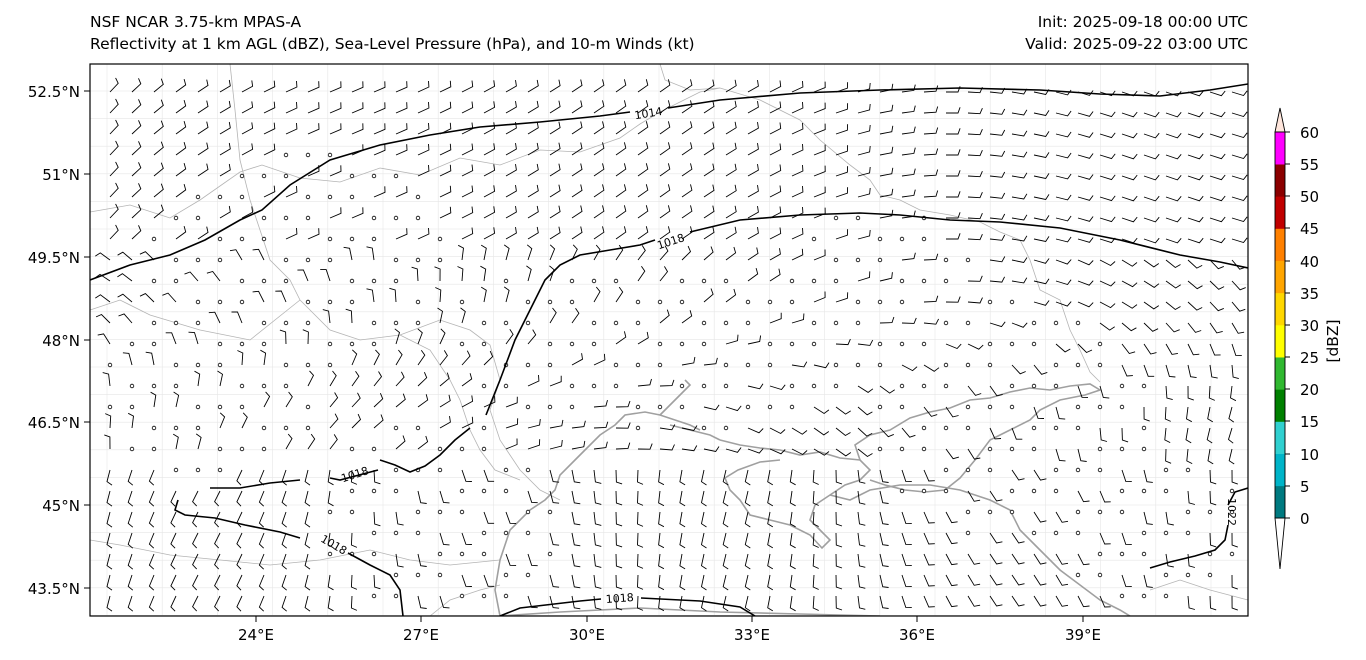  What do you see at coordinates (1309, 390) in the screenshot?
I see `cb-tick-label: 20` at bounding box center [1309, 390].